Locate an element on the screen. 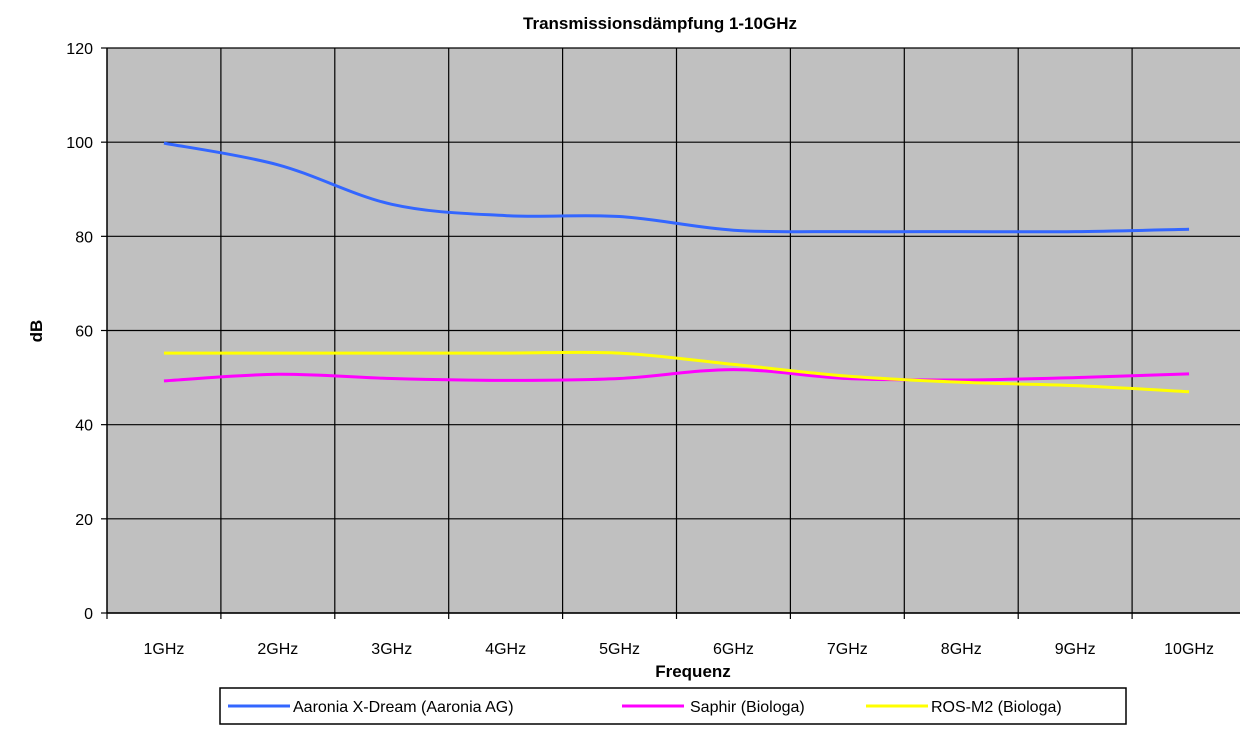  x-tick-label: 1GHz is located at coordinates (163, 649).